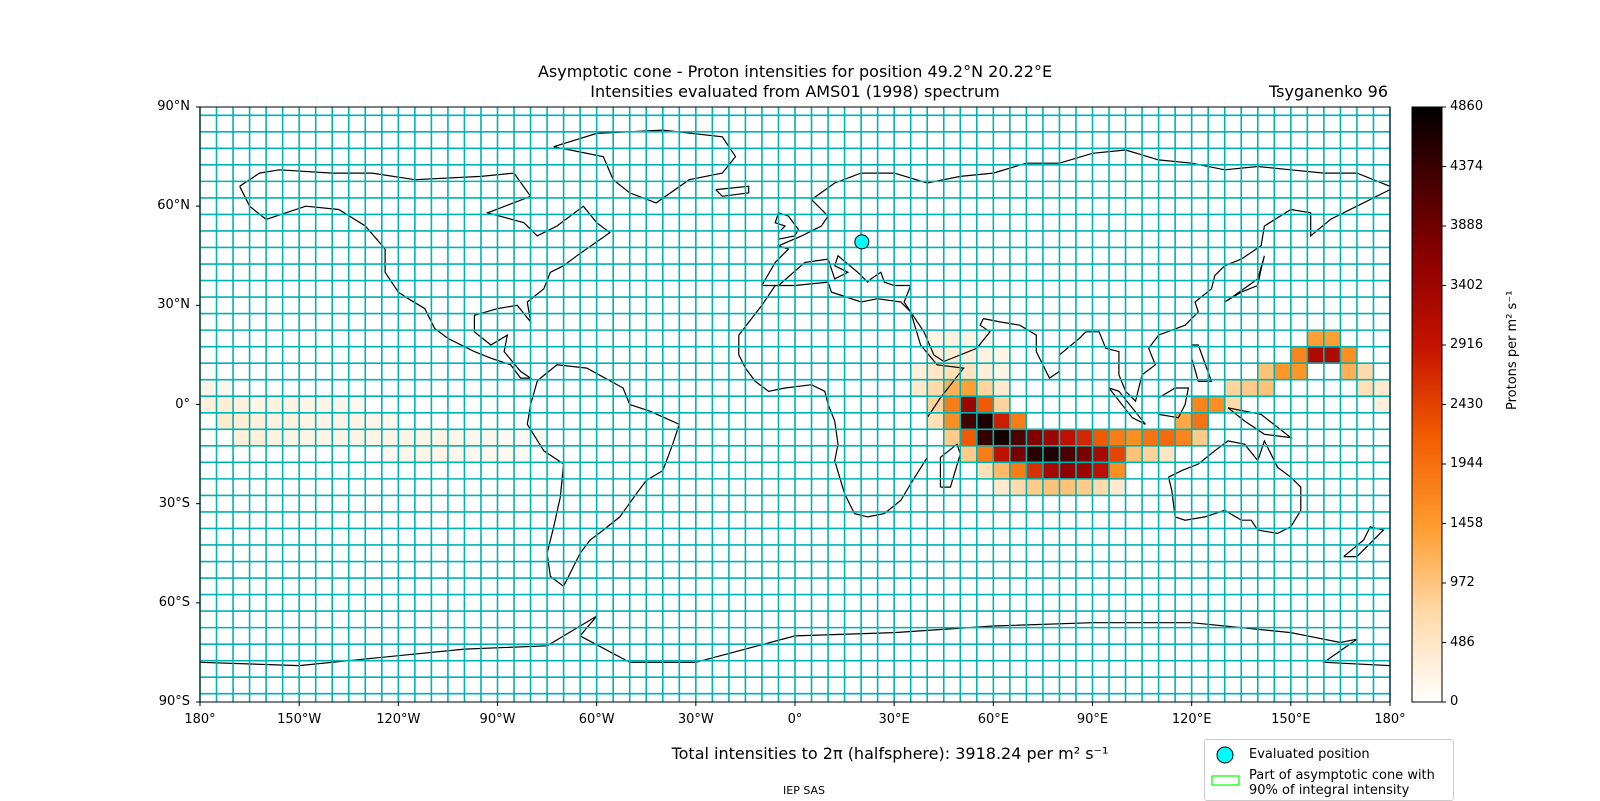 The height and width of the screenshot is (801, 1600). I want to click on x-tick-label: 60°W, so click(596, 719).